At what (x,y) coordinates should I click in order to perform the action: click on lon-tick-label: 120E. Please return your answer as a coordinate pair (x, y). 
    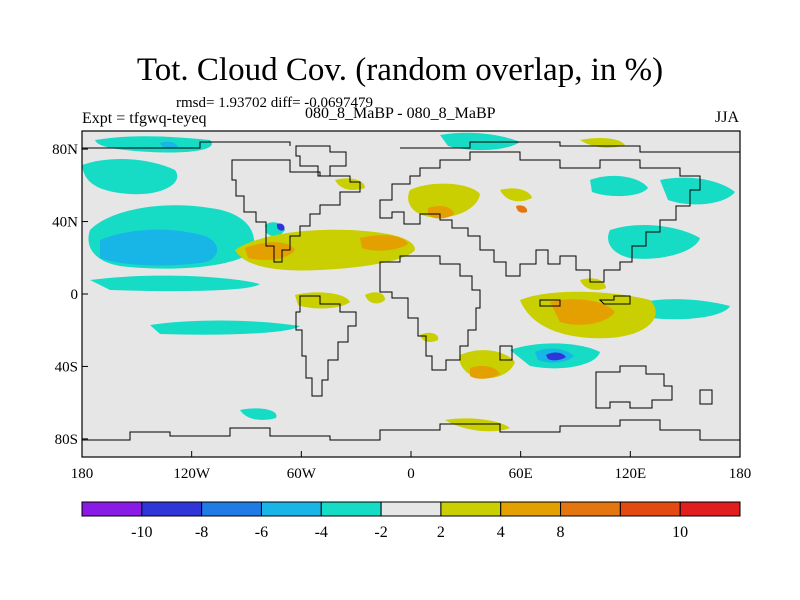
    Looking at the image, I should click on (630, 474).